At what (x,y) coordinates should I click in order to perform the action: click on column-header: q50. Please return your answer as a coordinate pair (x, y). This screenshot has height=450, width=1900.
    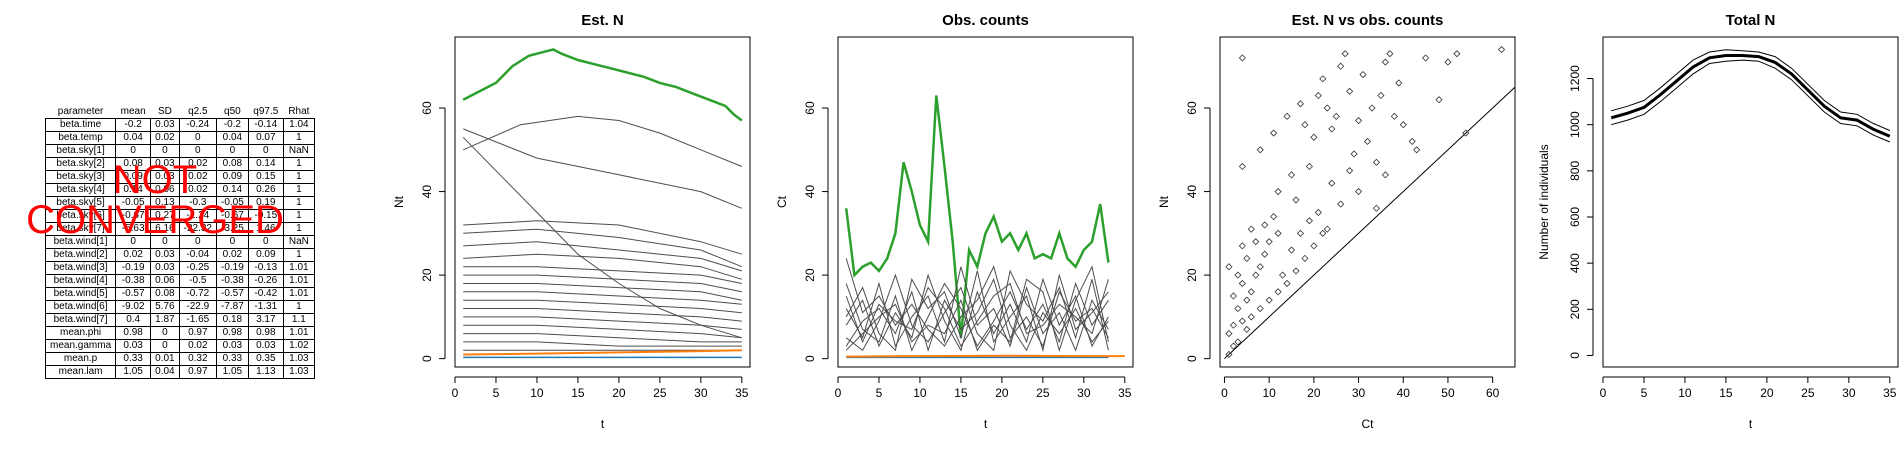
    Looking at the image, I should click on (232, 111).